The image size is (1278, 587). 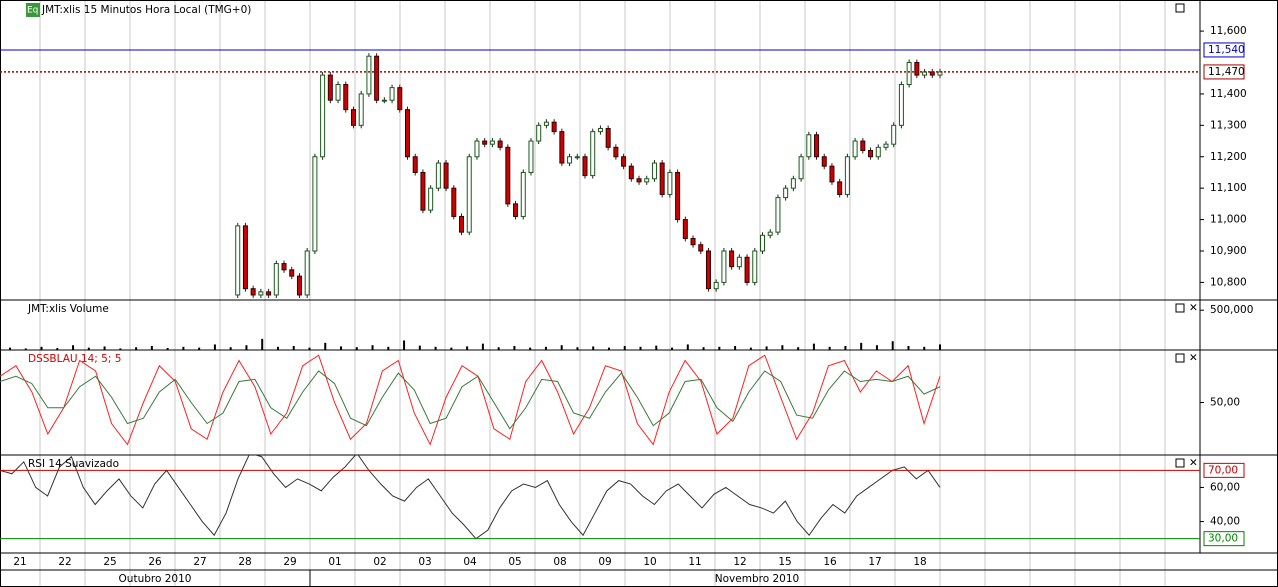 What do you see at coordinates (379, 562) in the screenshot?
I see `day-label: 02` at bounding box center [379, 562].